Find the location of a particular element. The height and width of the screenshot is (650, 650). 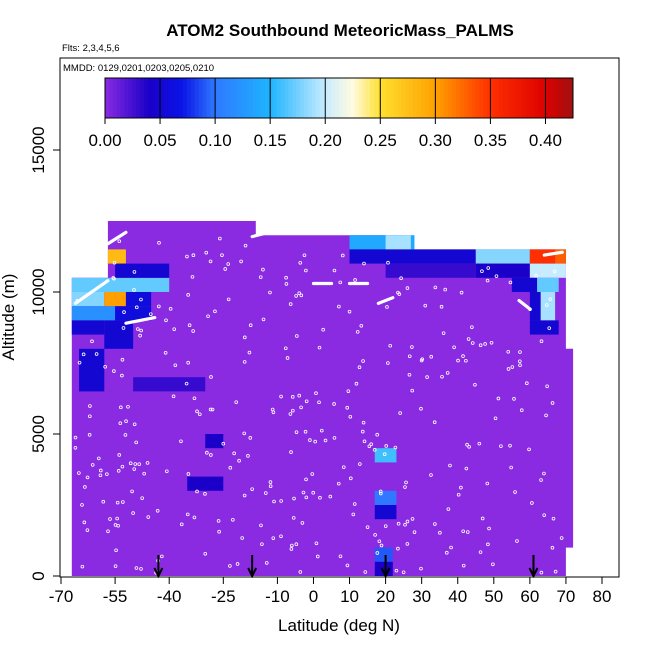

x-tick-label: -40 is located at coordinates (169, 596).